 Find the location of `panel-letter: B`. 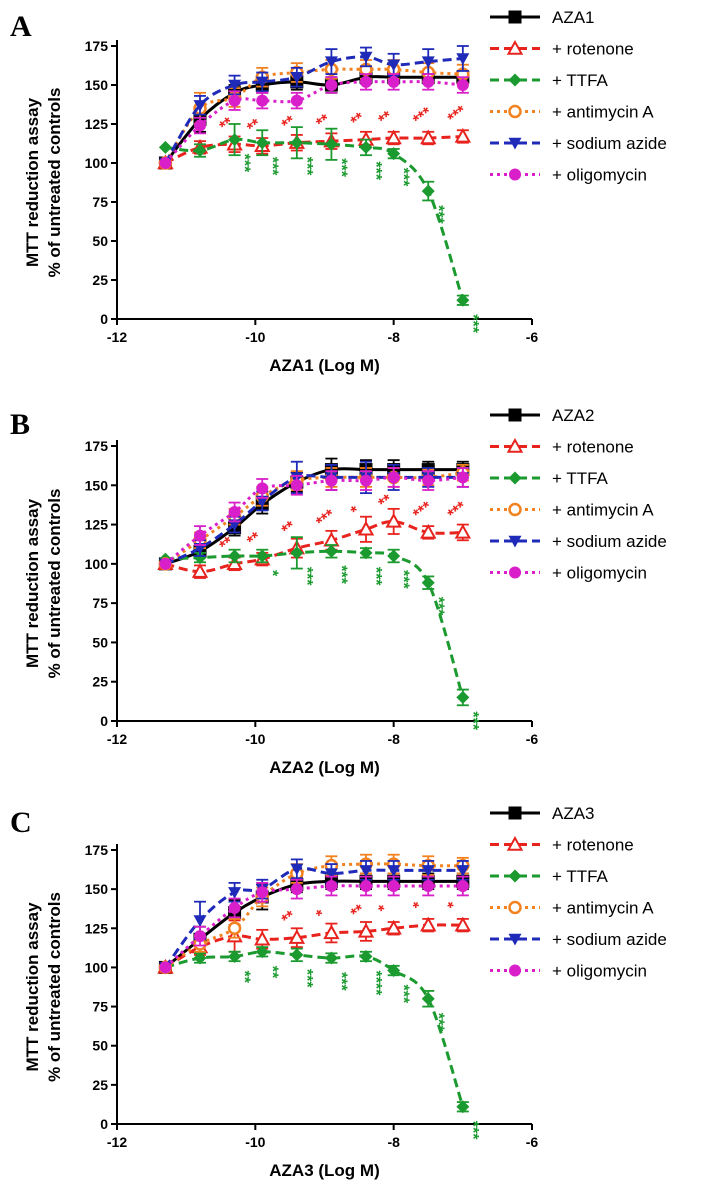

panel-letter: B is located at coordinates (20, 424).